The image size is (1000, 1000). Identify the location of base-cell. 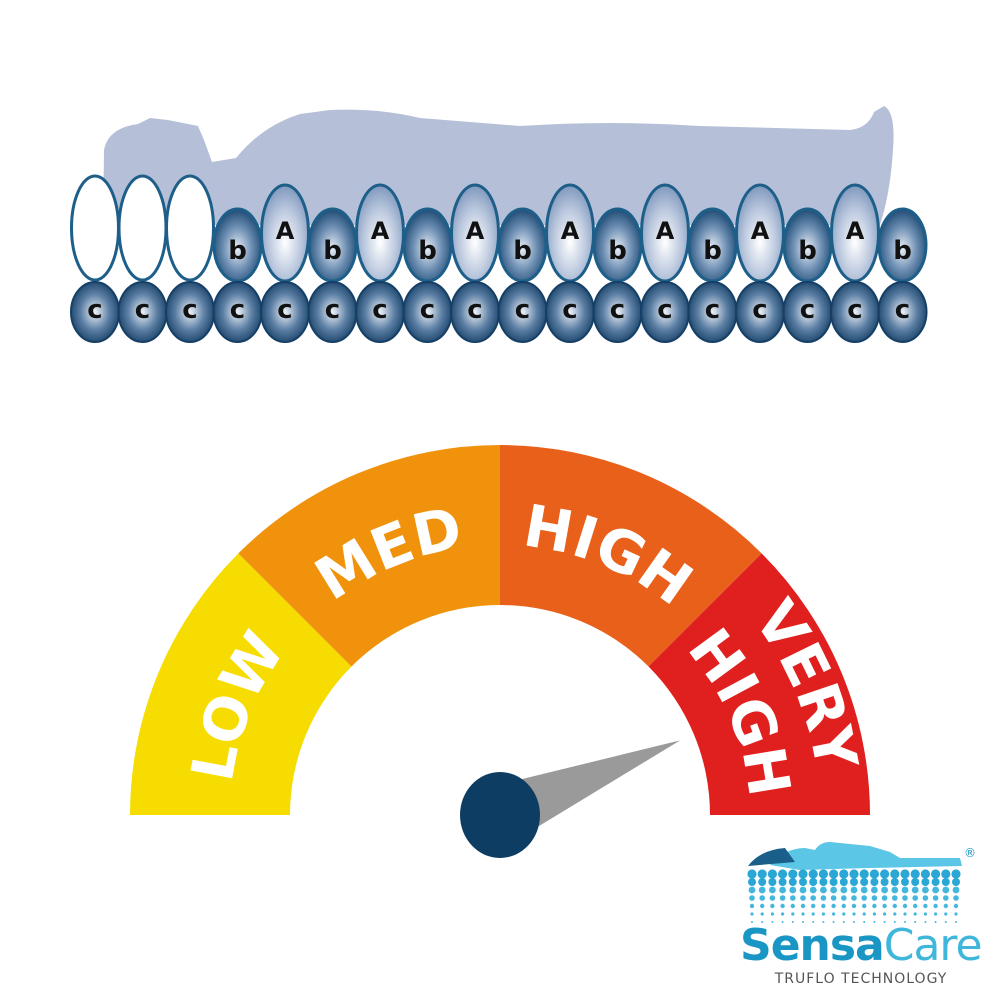
(902, 312).